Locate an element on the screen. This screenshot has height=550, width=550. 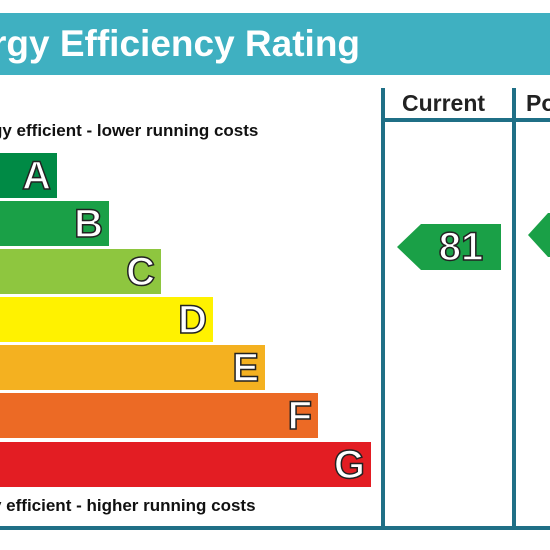
current-arrow-shape is located at coordinates (449, 247).